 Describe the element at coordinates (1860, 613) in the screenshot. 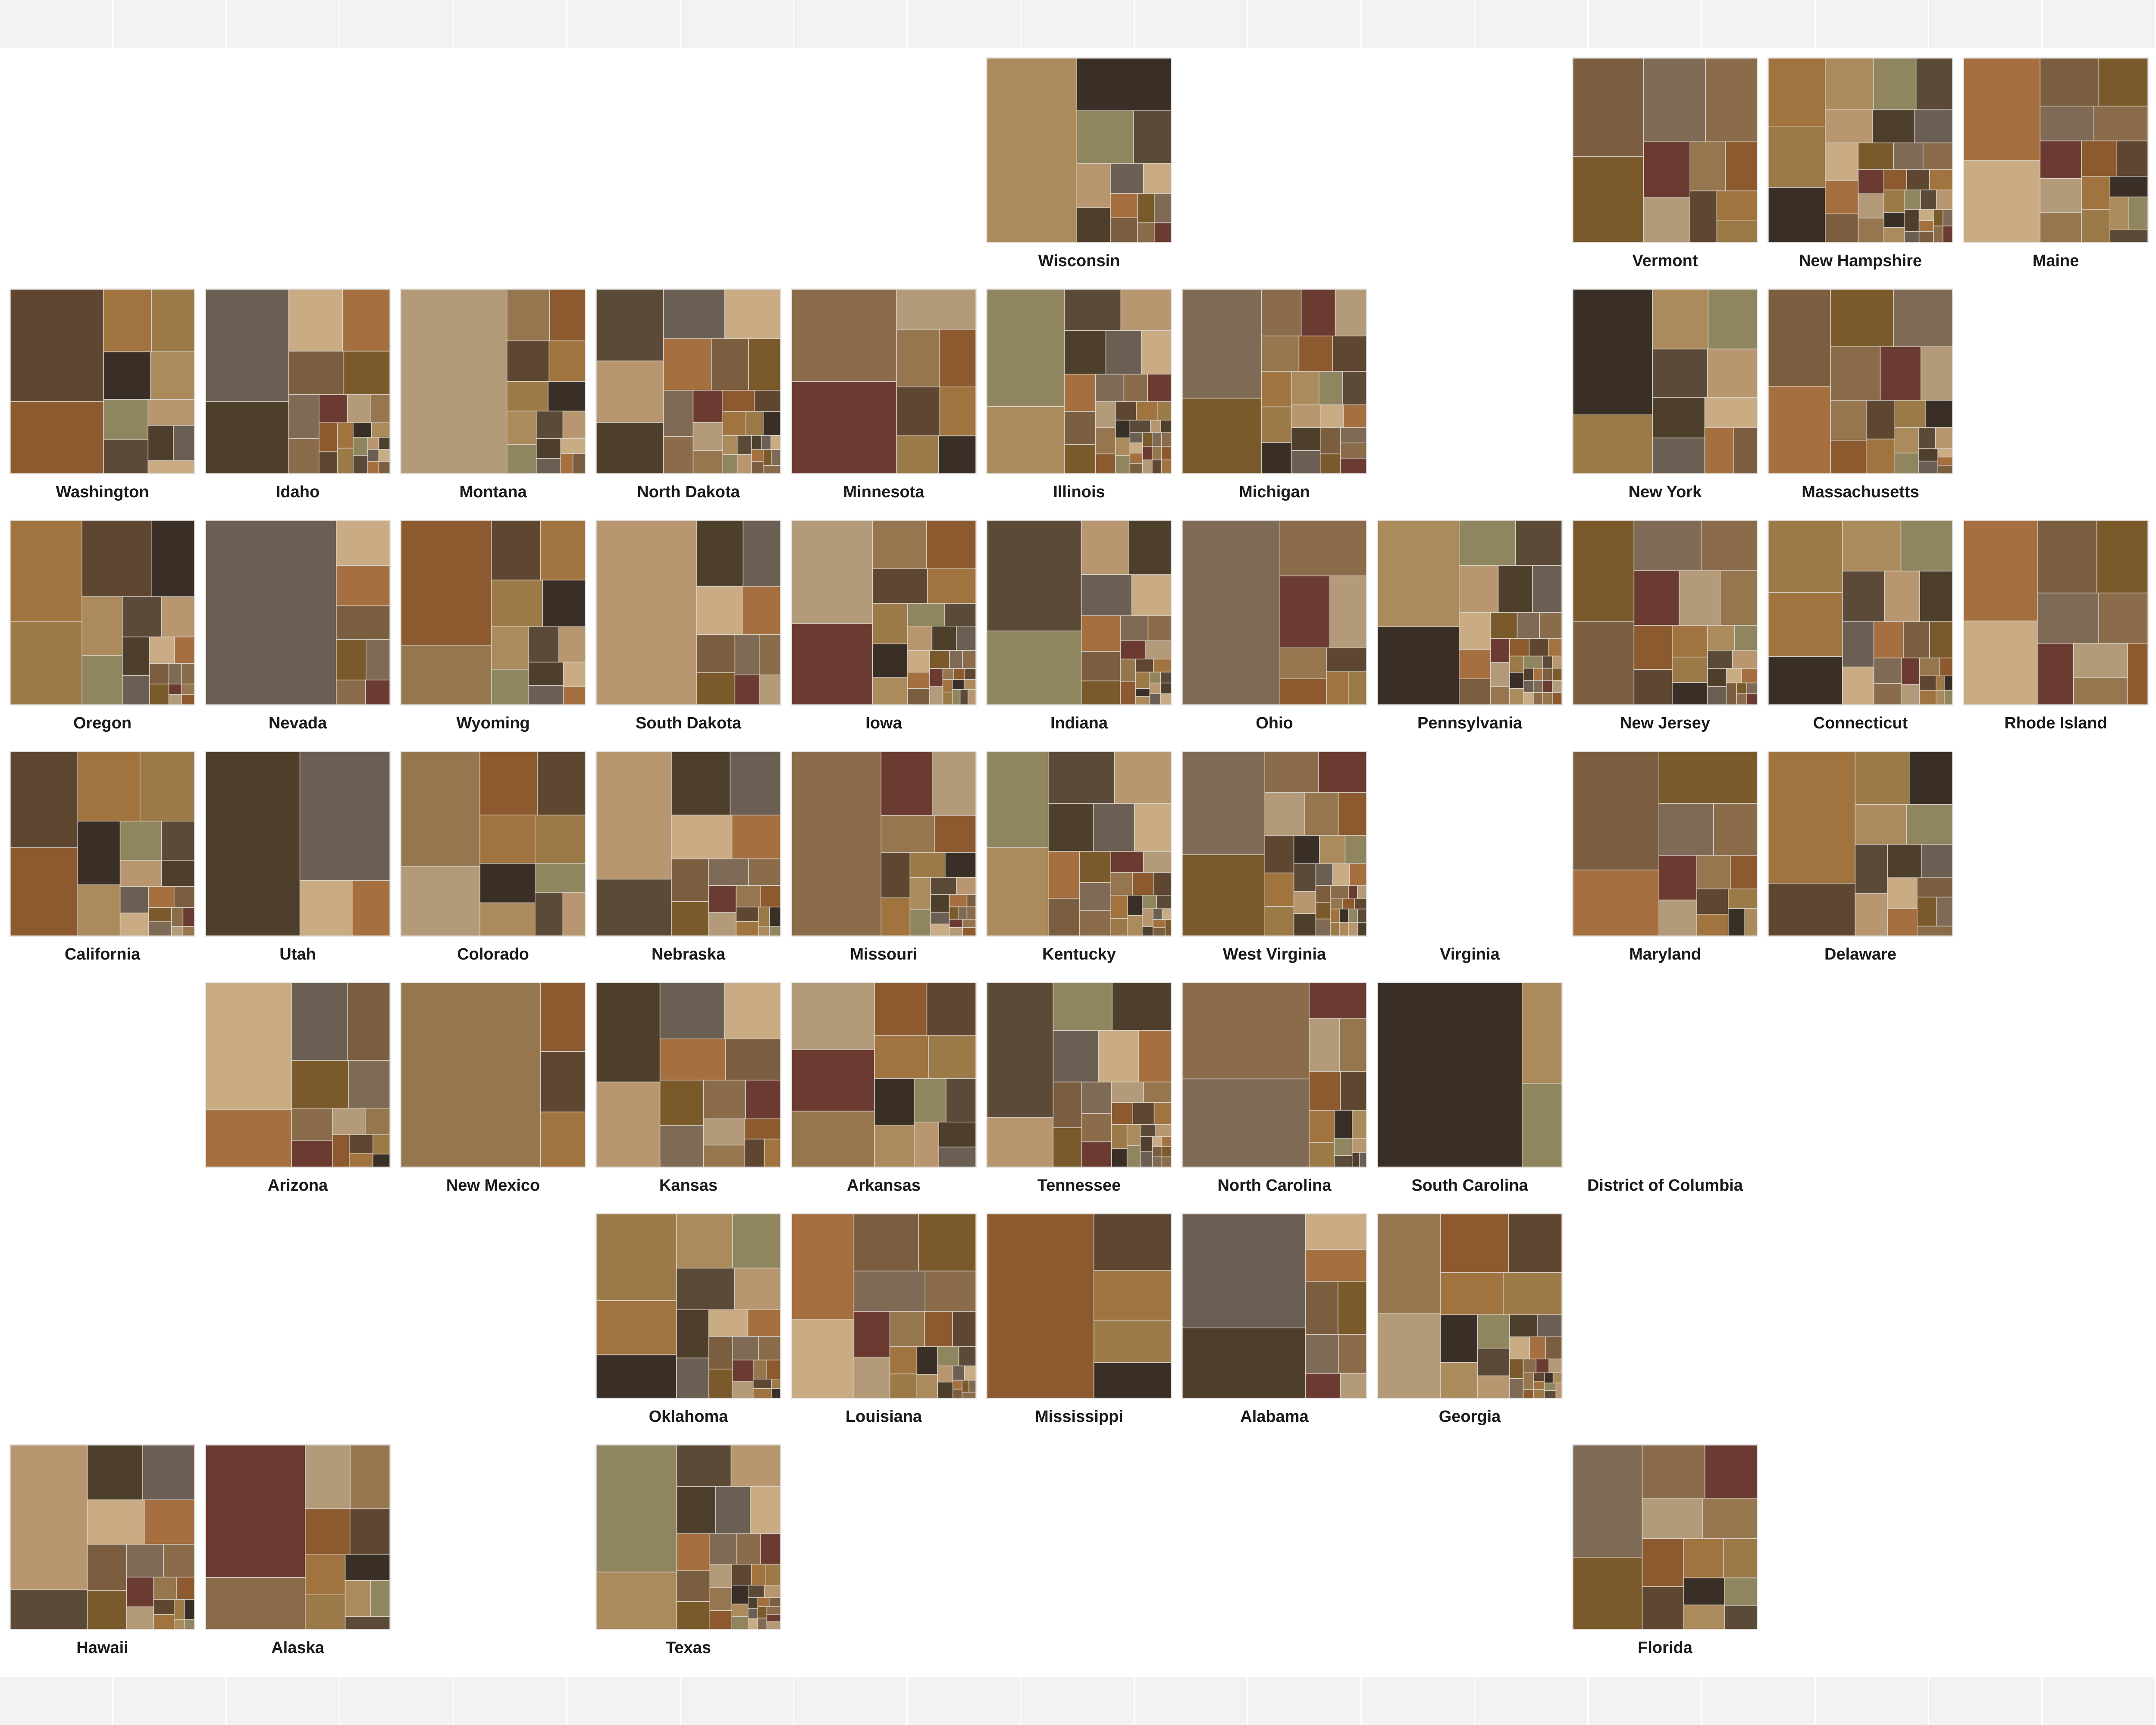

I see `treemap-connecticut` at that location.